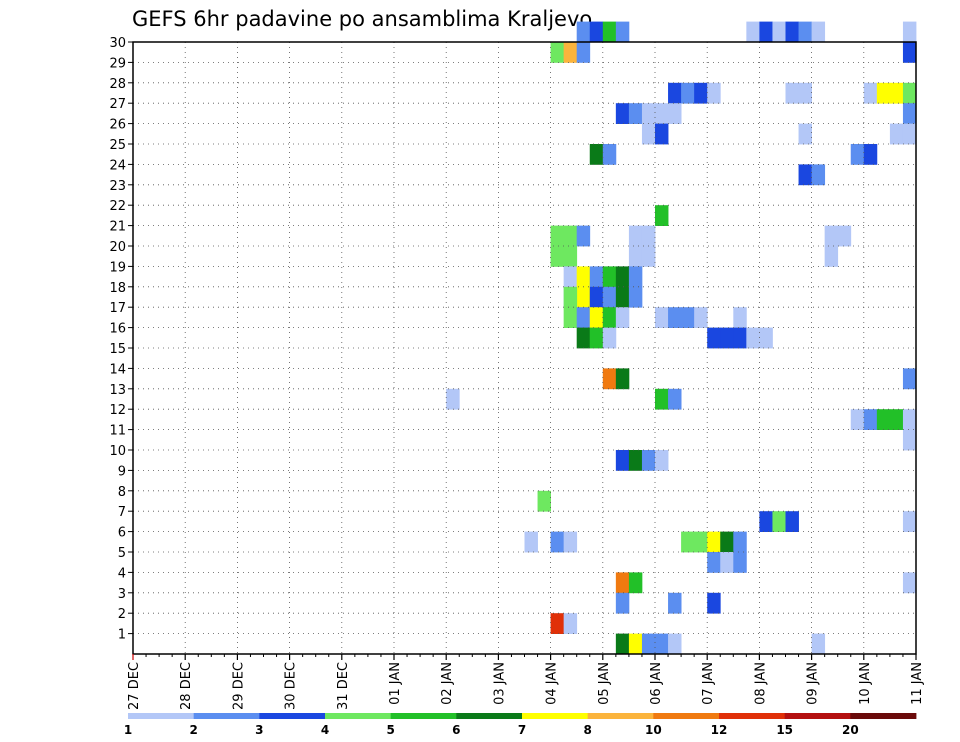 The image size is (960, 742). What do you see at coordinates (117, 410) in the screenshot?
I see `y-tick-label: 12` at bounding box center [117, 410].